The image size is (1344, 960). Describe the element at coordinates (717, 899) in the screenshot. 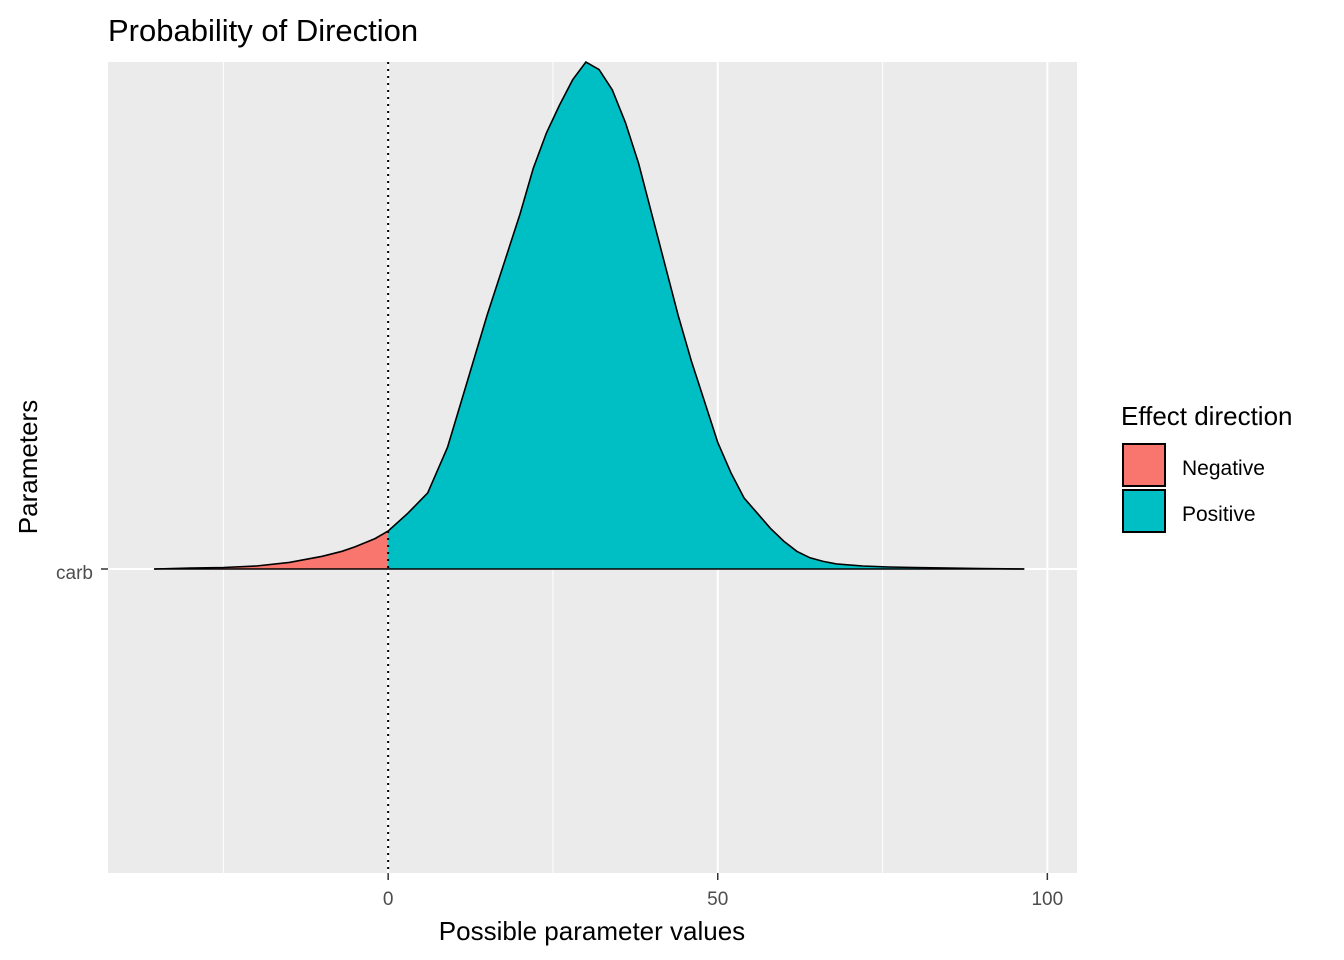

I see `x-tick-label: 50` at that location.